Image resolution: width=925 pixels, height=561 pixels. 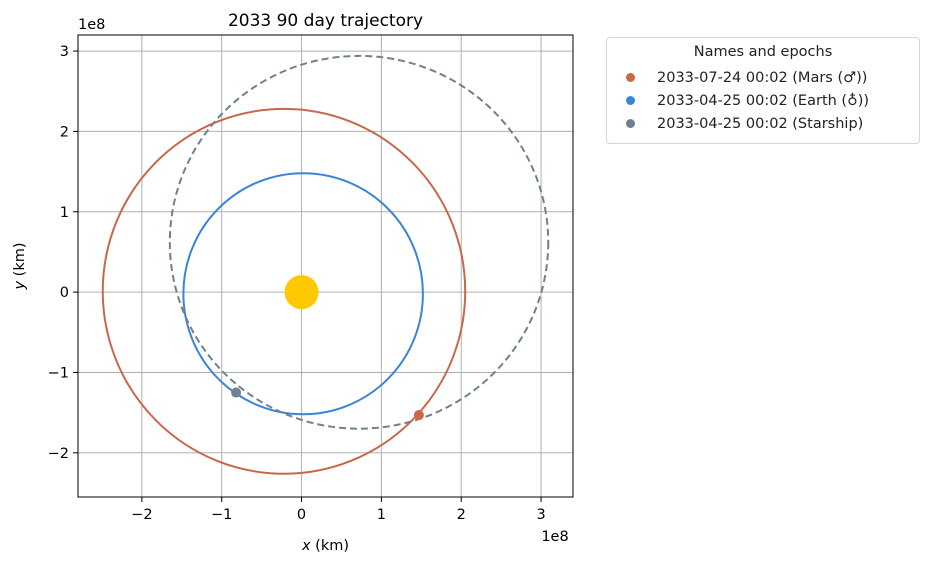 What do you see at coordinates (58, 373) in the screenshot?
I see `y-tick-label: −1` at bounding box center [58, 373].